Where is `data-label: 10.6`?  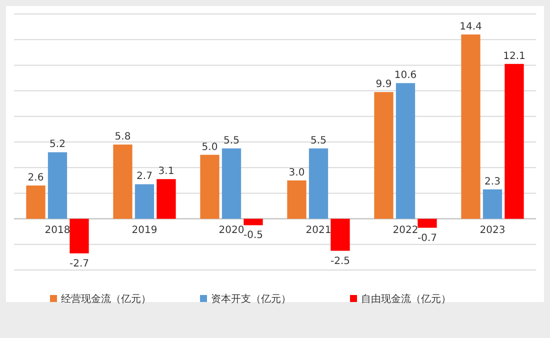 data-label: 10.6 is located at coordinates (405, 76).